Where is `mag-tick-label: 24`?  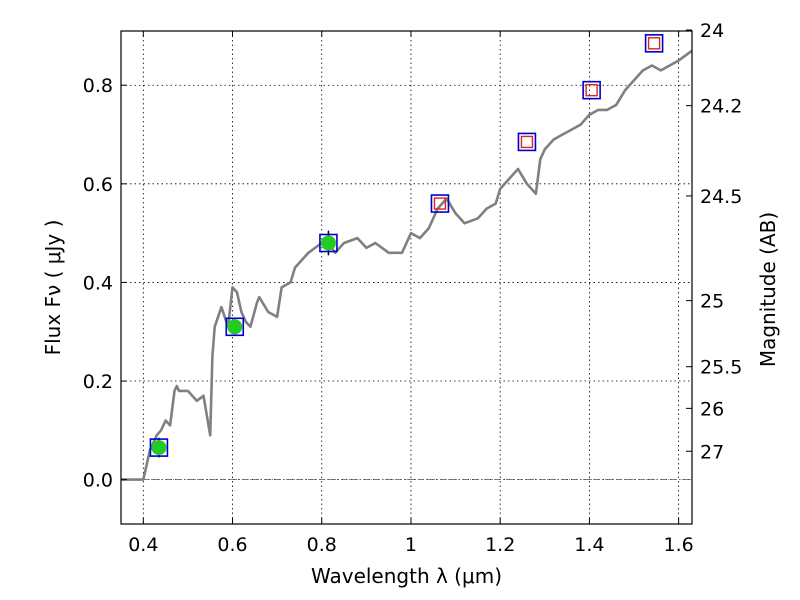
mag-tick-label: 24 is located at coordinates (712, 31).